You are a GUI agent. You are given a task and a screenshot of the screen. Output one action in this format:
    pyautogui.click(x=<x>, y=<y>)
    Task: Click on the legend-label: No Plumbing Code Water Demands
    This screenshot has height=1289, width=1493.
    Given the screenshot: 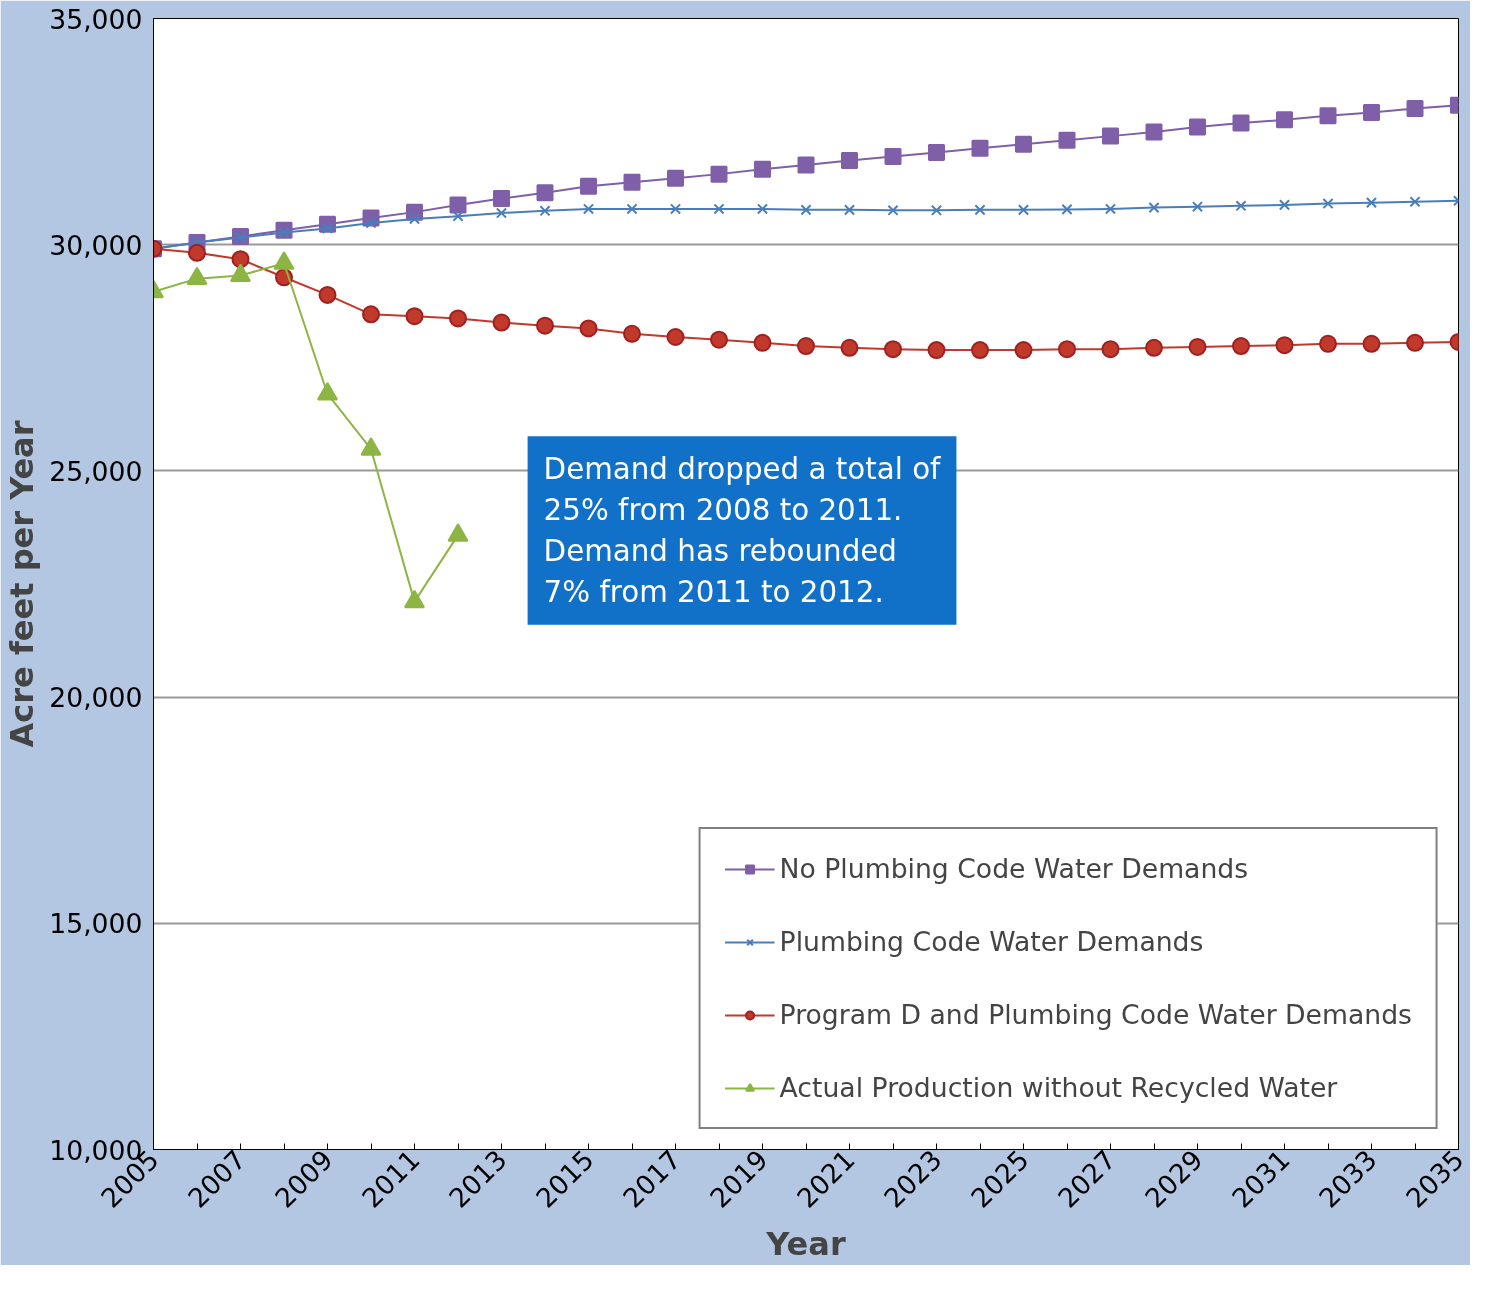 What is the action you would take?
    pyautogui.click(x=1014, y=868)
    